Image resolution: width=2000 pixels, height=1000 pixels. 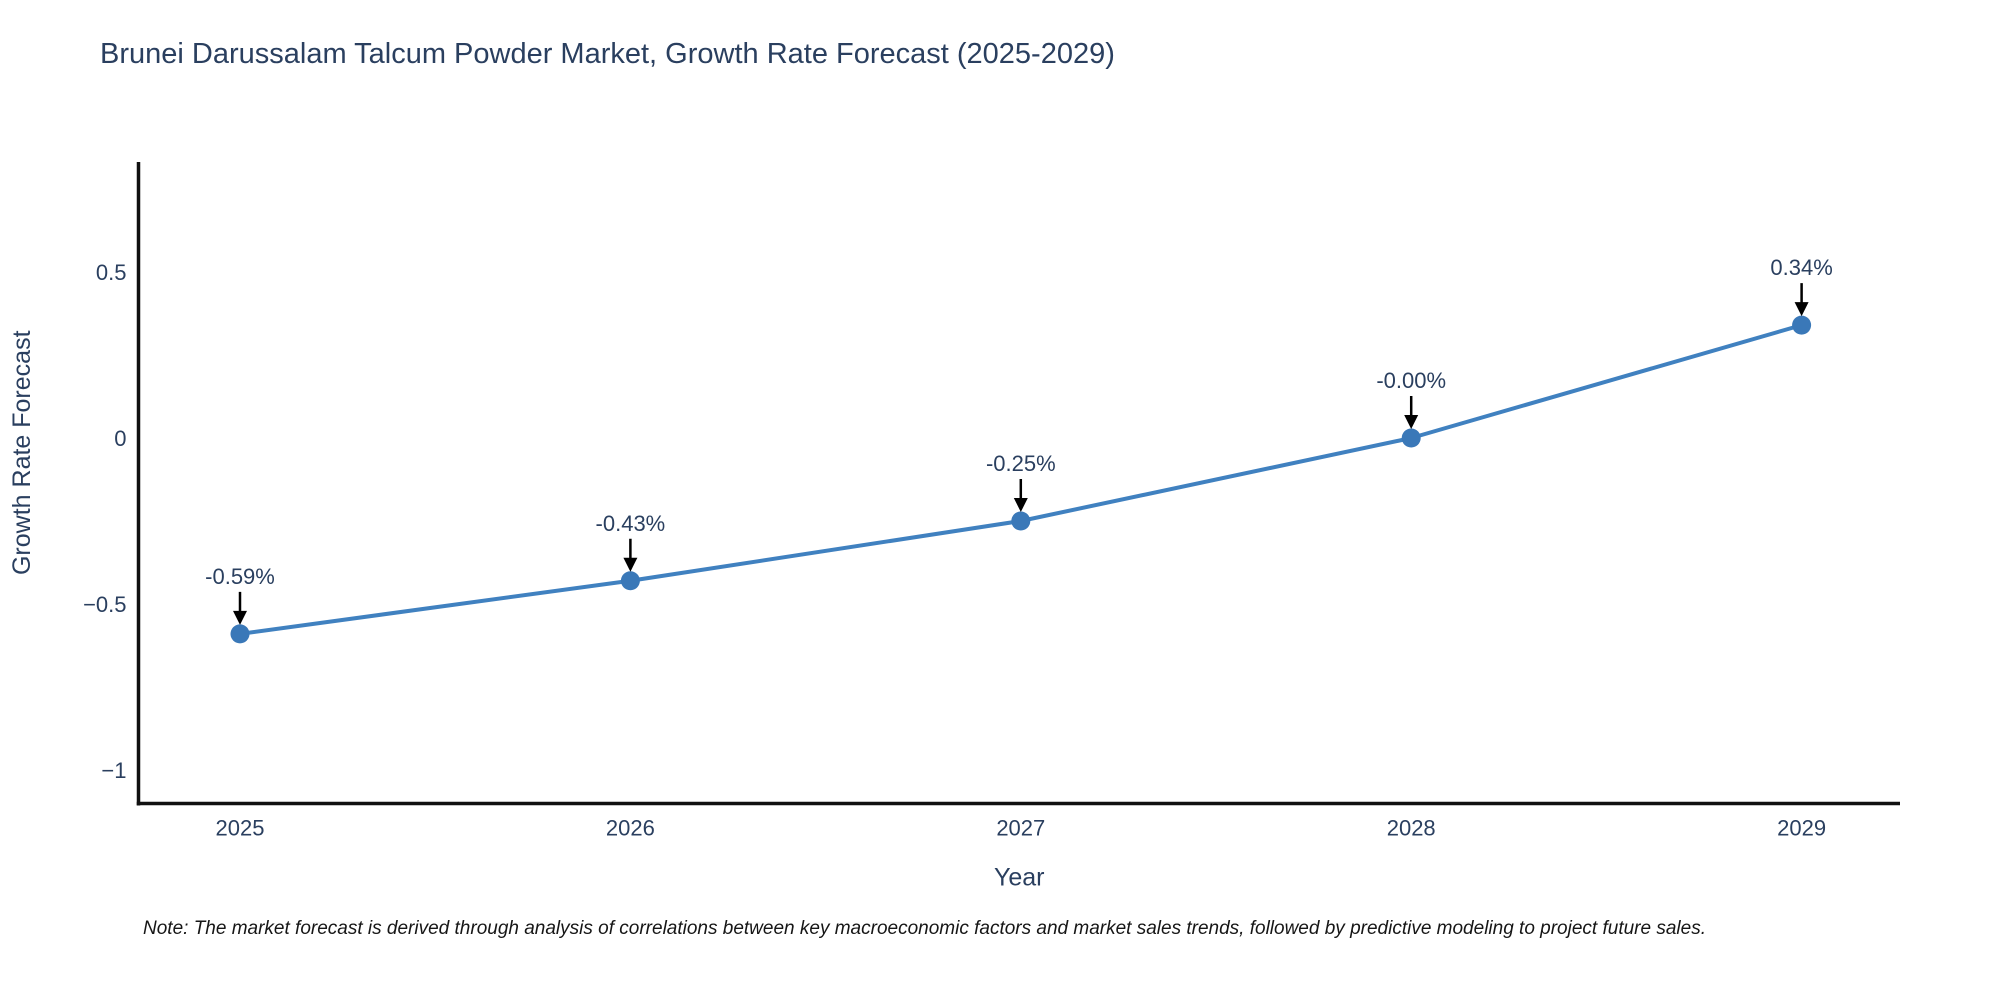 I want to click on x-tick-label: 2027, so click(x=1020, y=828).